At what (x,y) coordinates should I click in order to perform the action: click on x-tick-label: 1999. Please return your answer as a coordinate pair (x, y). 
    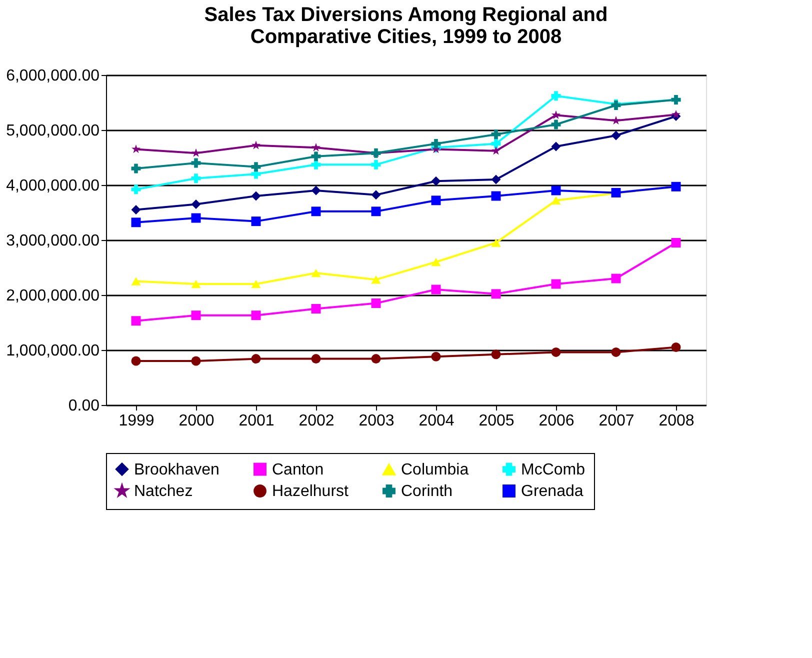
    Looking at the image, I should click on (136, 421).